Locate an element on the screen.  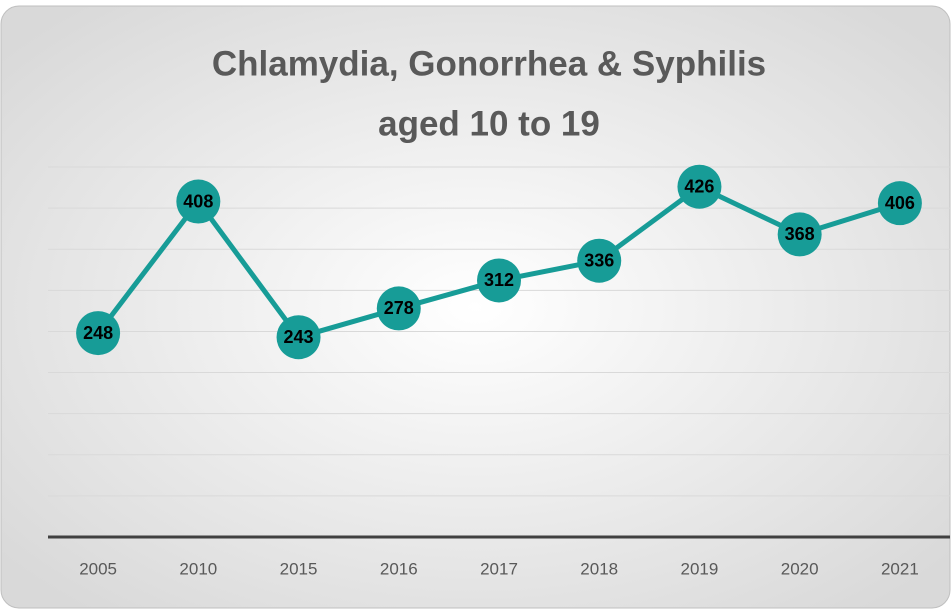
x-tick-label: 2020 is located at coordinates (800, 568).